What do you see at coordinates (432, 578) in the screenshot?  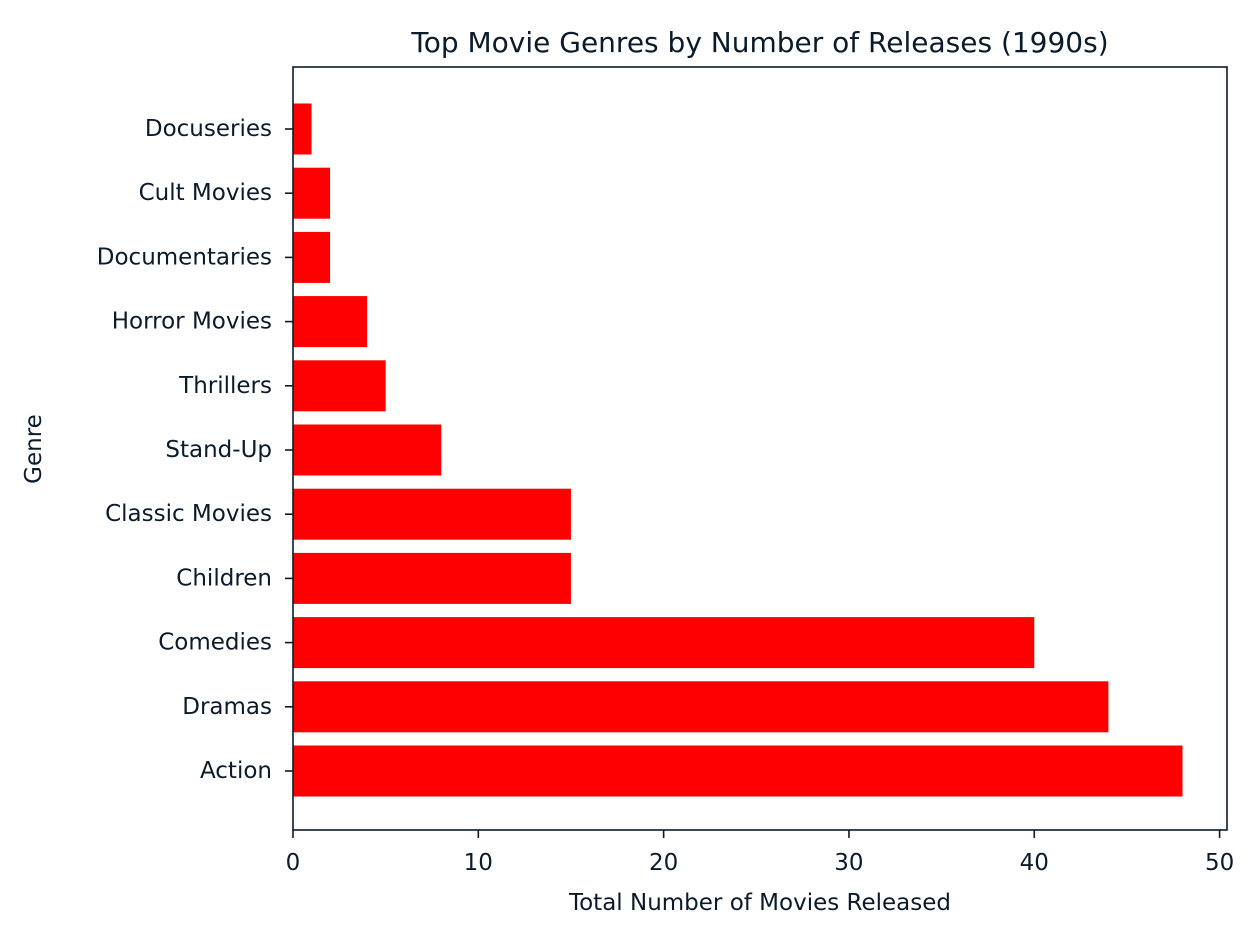 I see `bar-children` at bounding box center [432, 578].